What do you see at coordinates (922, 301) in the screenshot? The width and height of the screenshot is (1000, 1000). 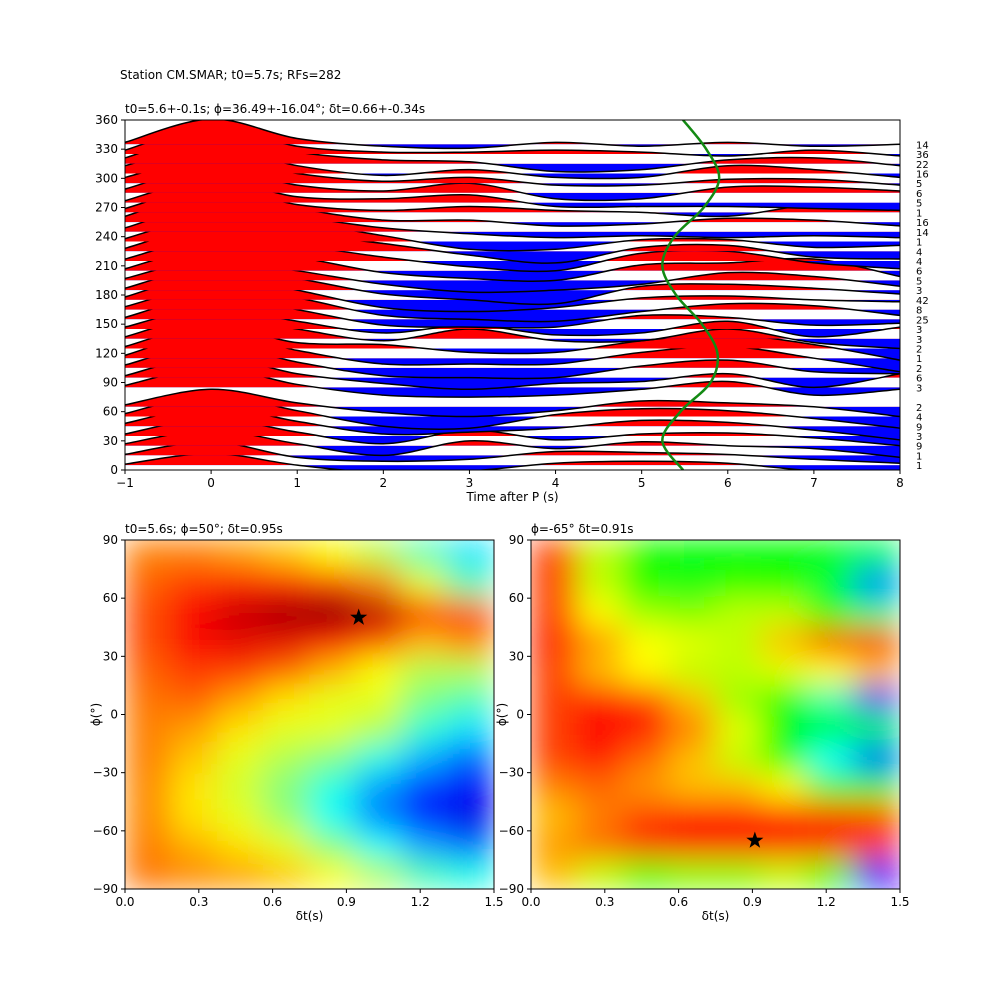 I see `trace-count: 42` at bounding box center [922, 301].